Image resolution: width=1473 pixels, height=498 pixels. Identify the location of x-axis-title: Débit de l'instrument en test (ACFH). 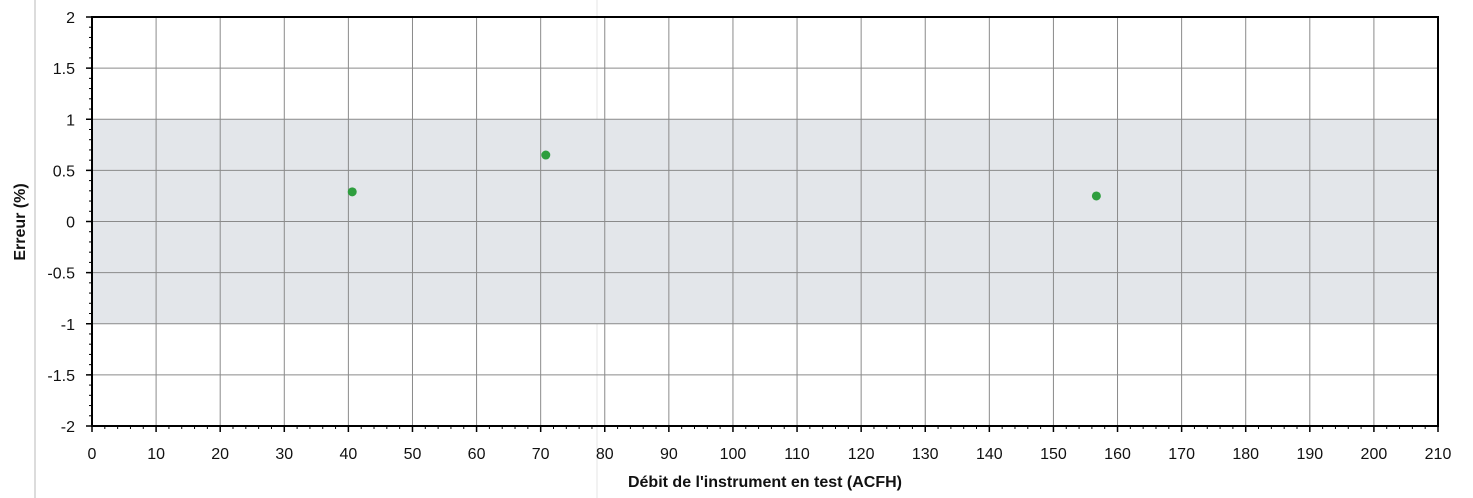
(765, 482).